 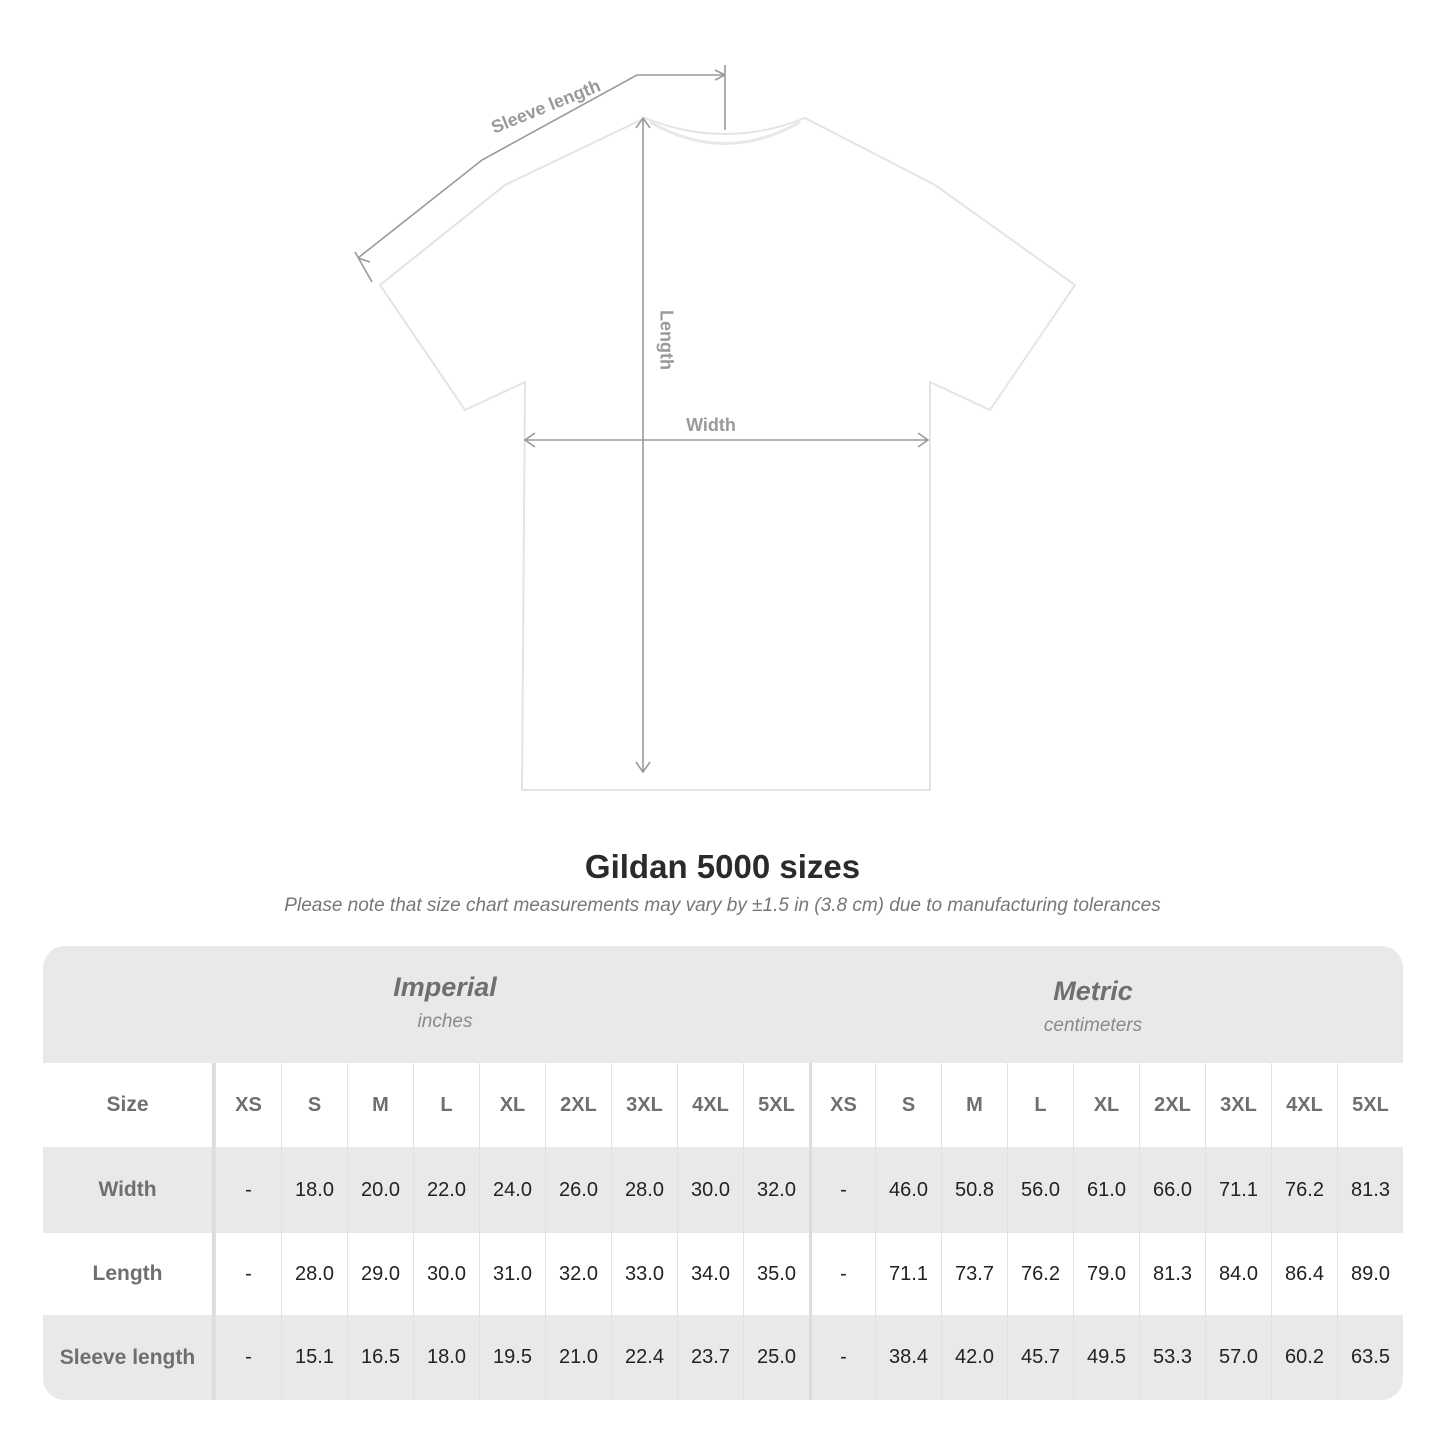 What do you see at coordinates (1093, 1025) in the screenshot?
I see `metric-unit: centimeters` at bounding box center [1093, 1025].